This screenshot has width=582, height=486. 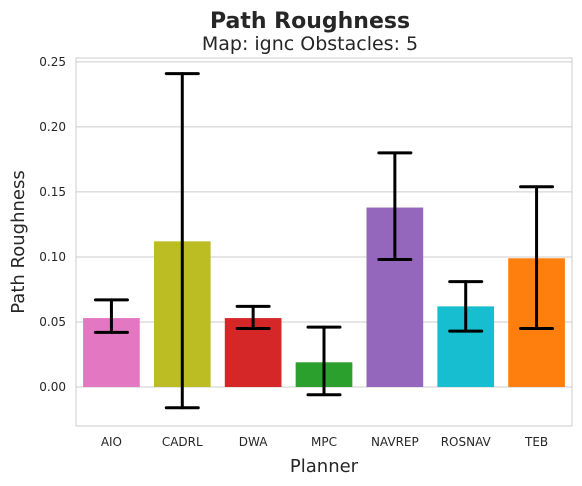 I want to click on error-bar-aio, so click(x=111, y=316).